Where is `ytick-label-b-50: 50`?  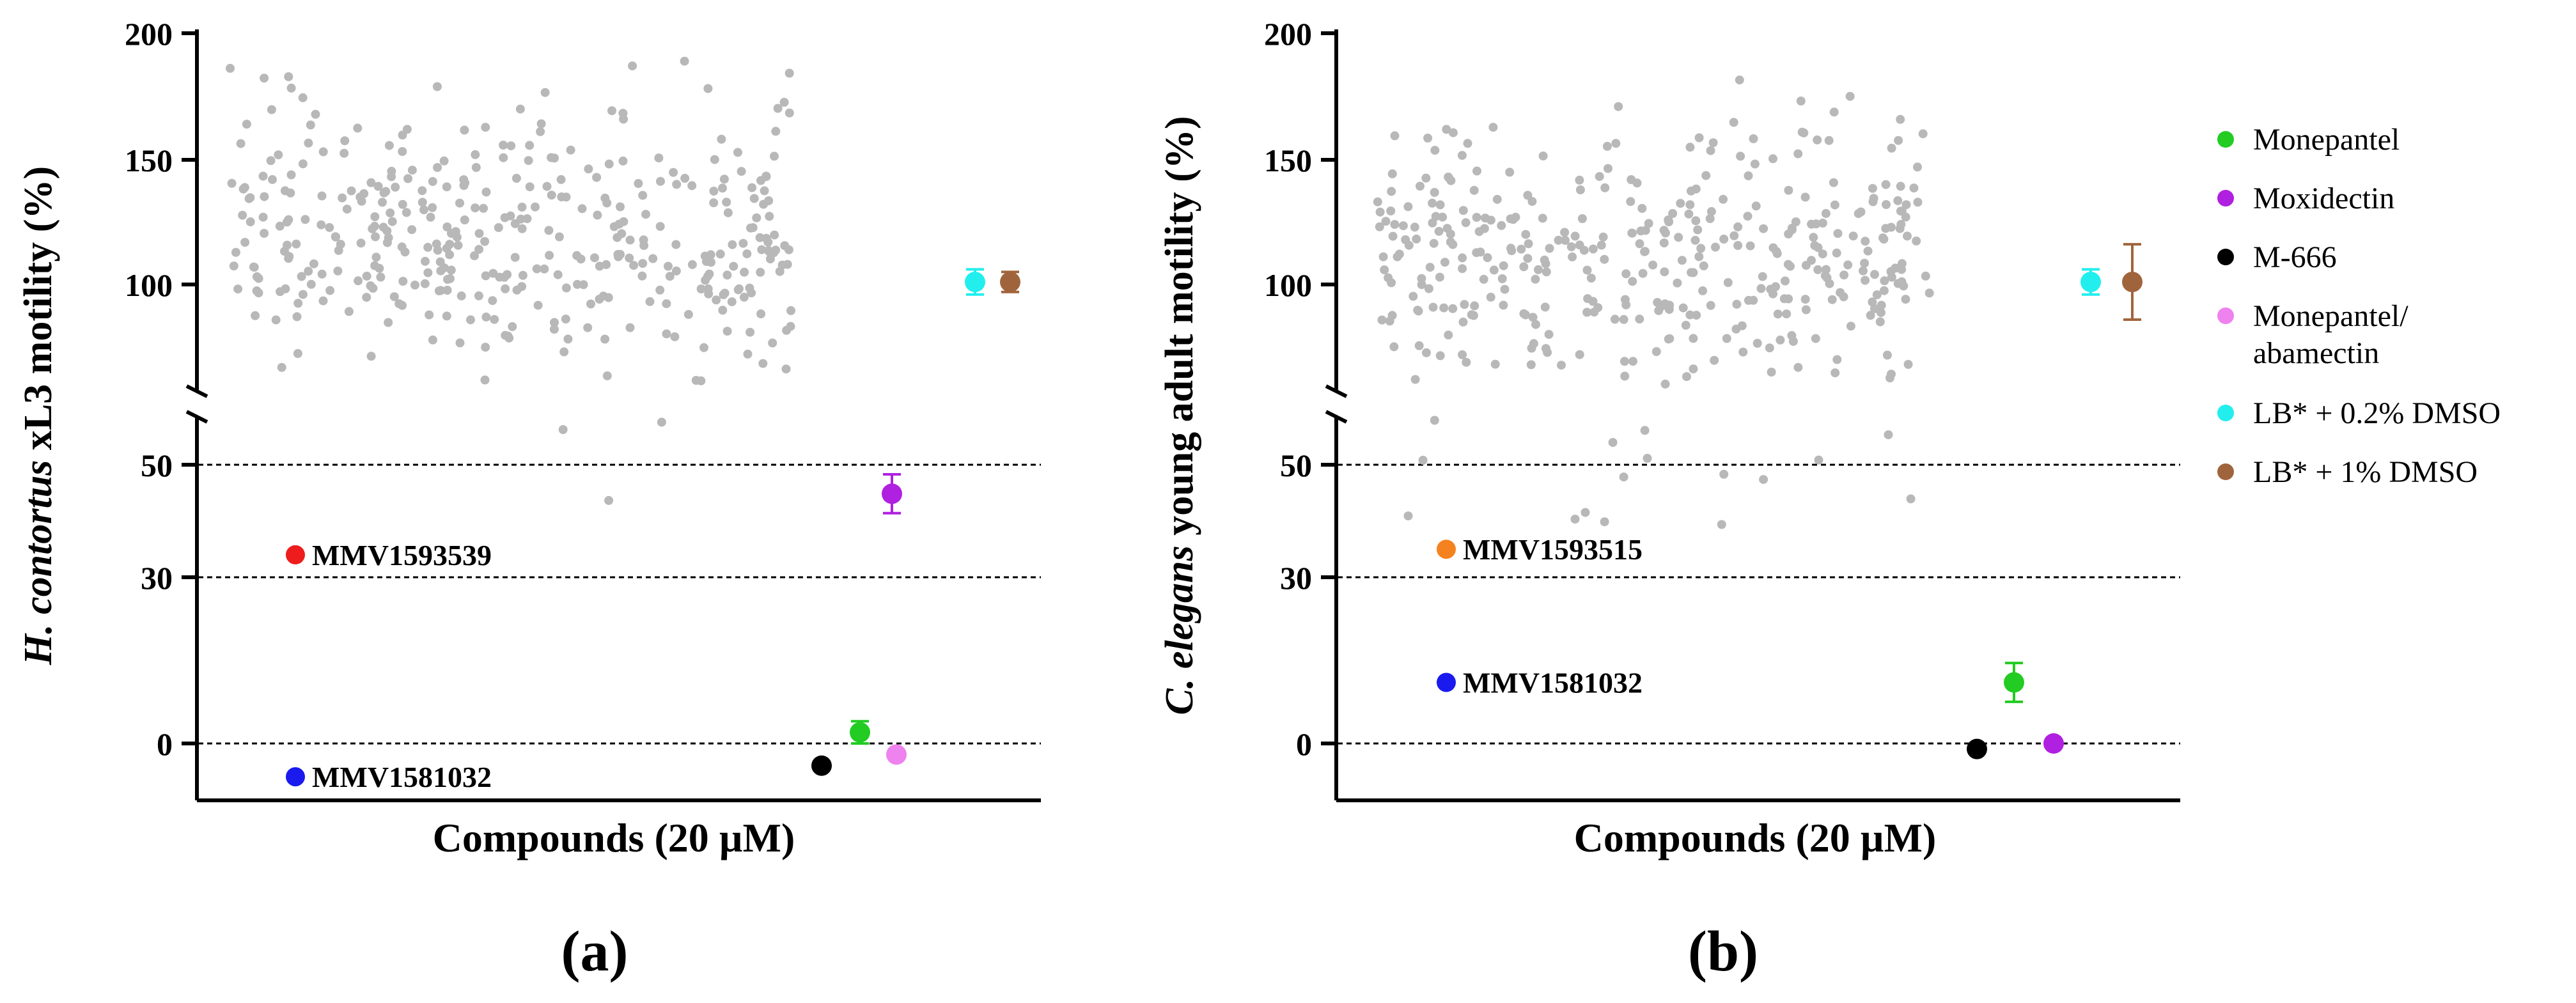 ytick-label-b-50: 50 is located at coordinates (1296, 465).